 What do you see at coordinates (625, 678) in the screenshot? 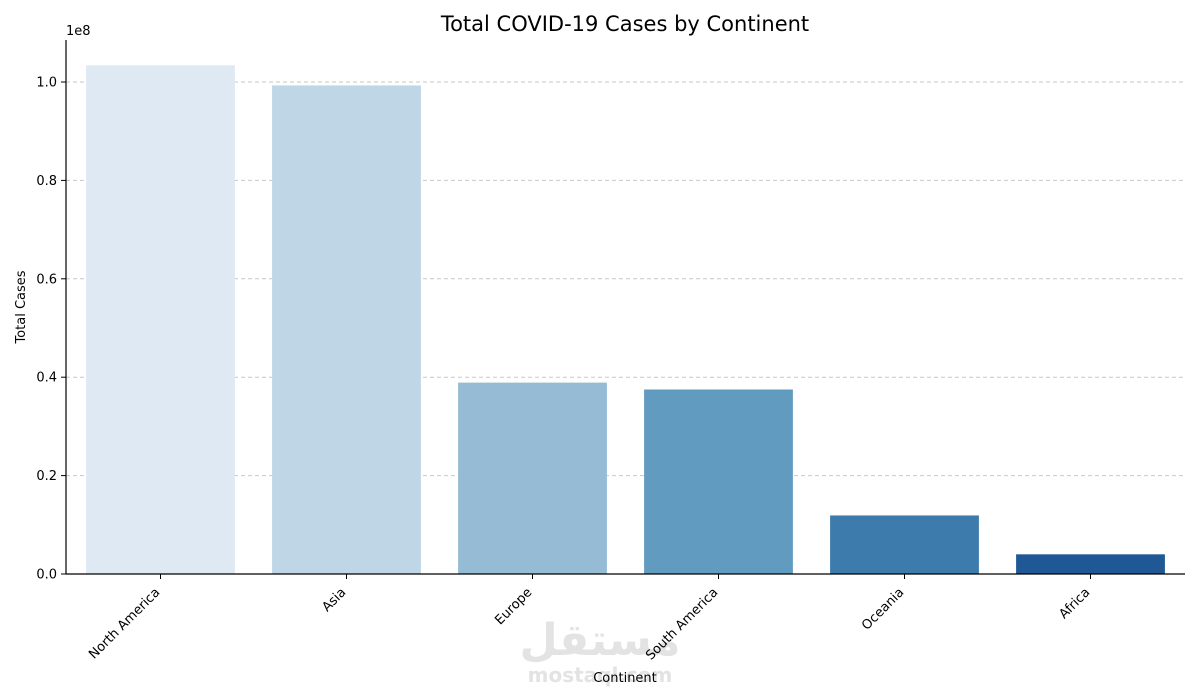
I see `x-axis-title: Continent` at bounding box center [625, 678].